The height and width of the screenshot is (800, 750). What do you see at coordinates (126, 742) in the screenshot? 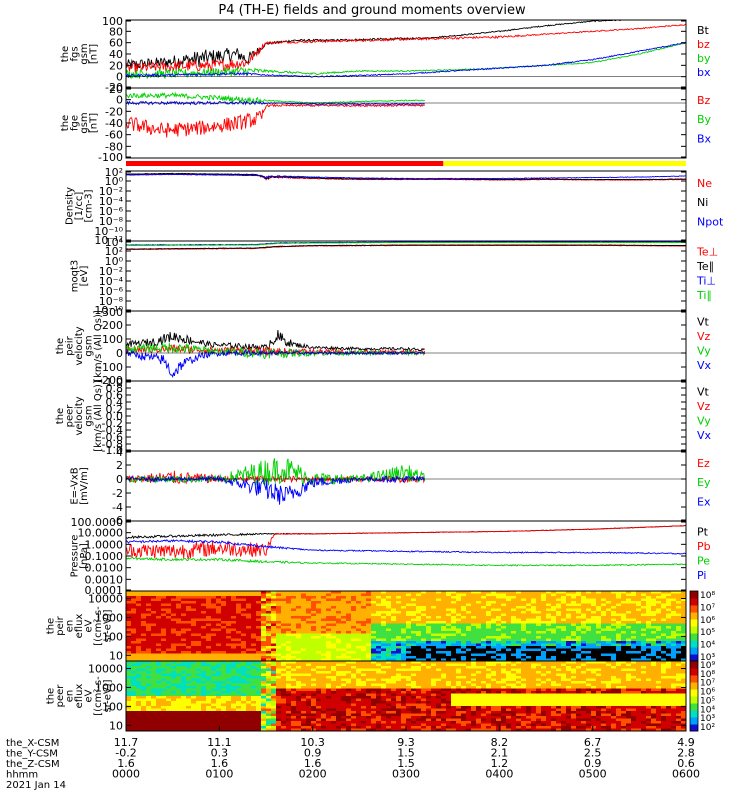
I see `x-tick-label: 11.7` at bounding box center [126, 742].